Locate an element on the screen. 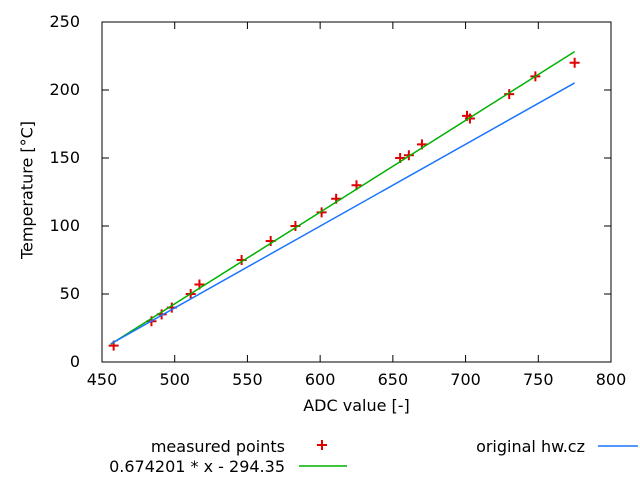 Image resolution: width=640 pixels, height=480 pixels. y-tick-label: 0 is located at coordinates (75, 361).